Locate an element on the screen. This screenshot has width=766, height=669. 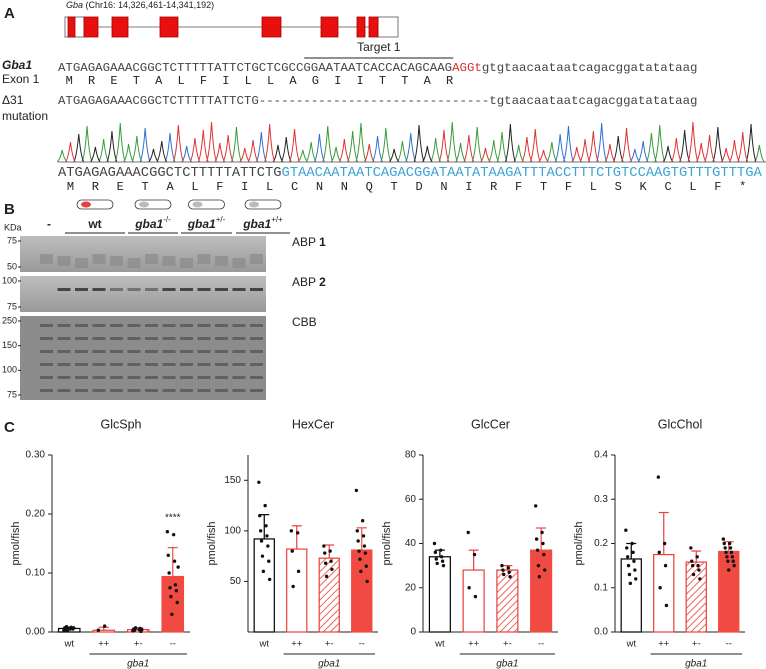
panel-label: B is located at coordinates (9, 209).